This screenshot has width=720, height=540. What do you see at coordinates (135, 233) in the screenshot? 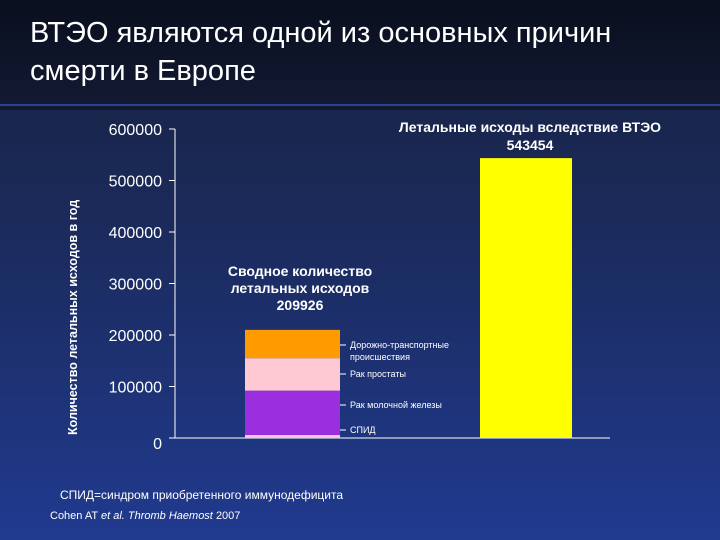
I see `y-tick-label: 400000` at bounding box center [135, 233].